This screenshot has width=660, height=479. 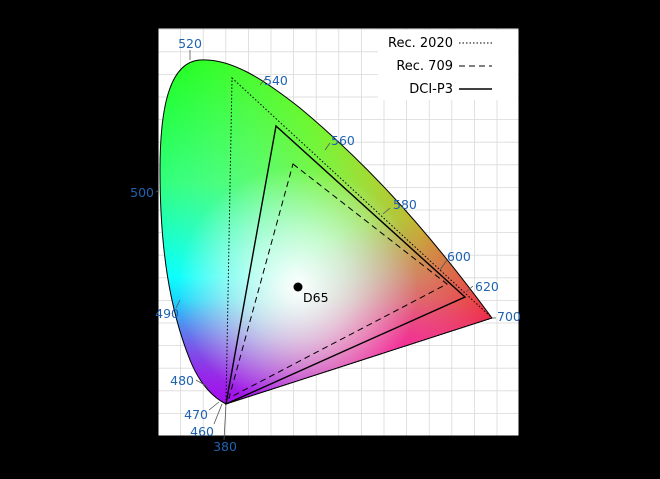 I want to click on d65-white-point, so click(x=298, y=287).